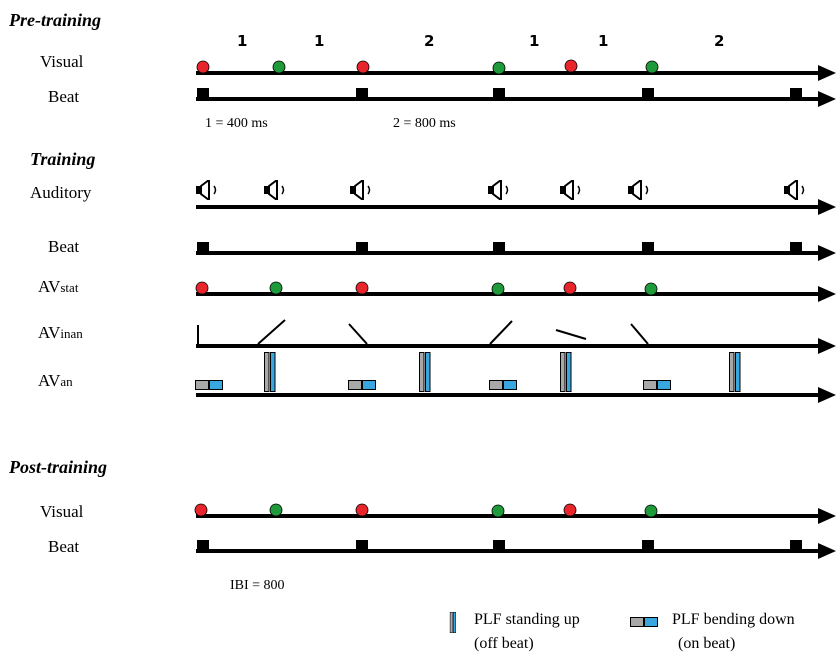  What do you see at coordinates (504, 643) in the screenshot?
I see `legend-standing-sublabel: (off beat)` at bounding box center [504, 643].